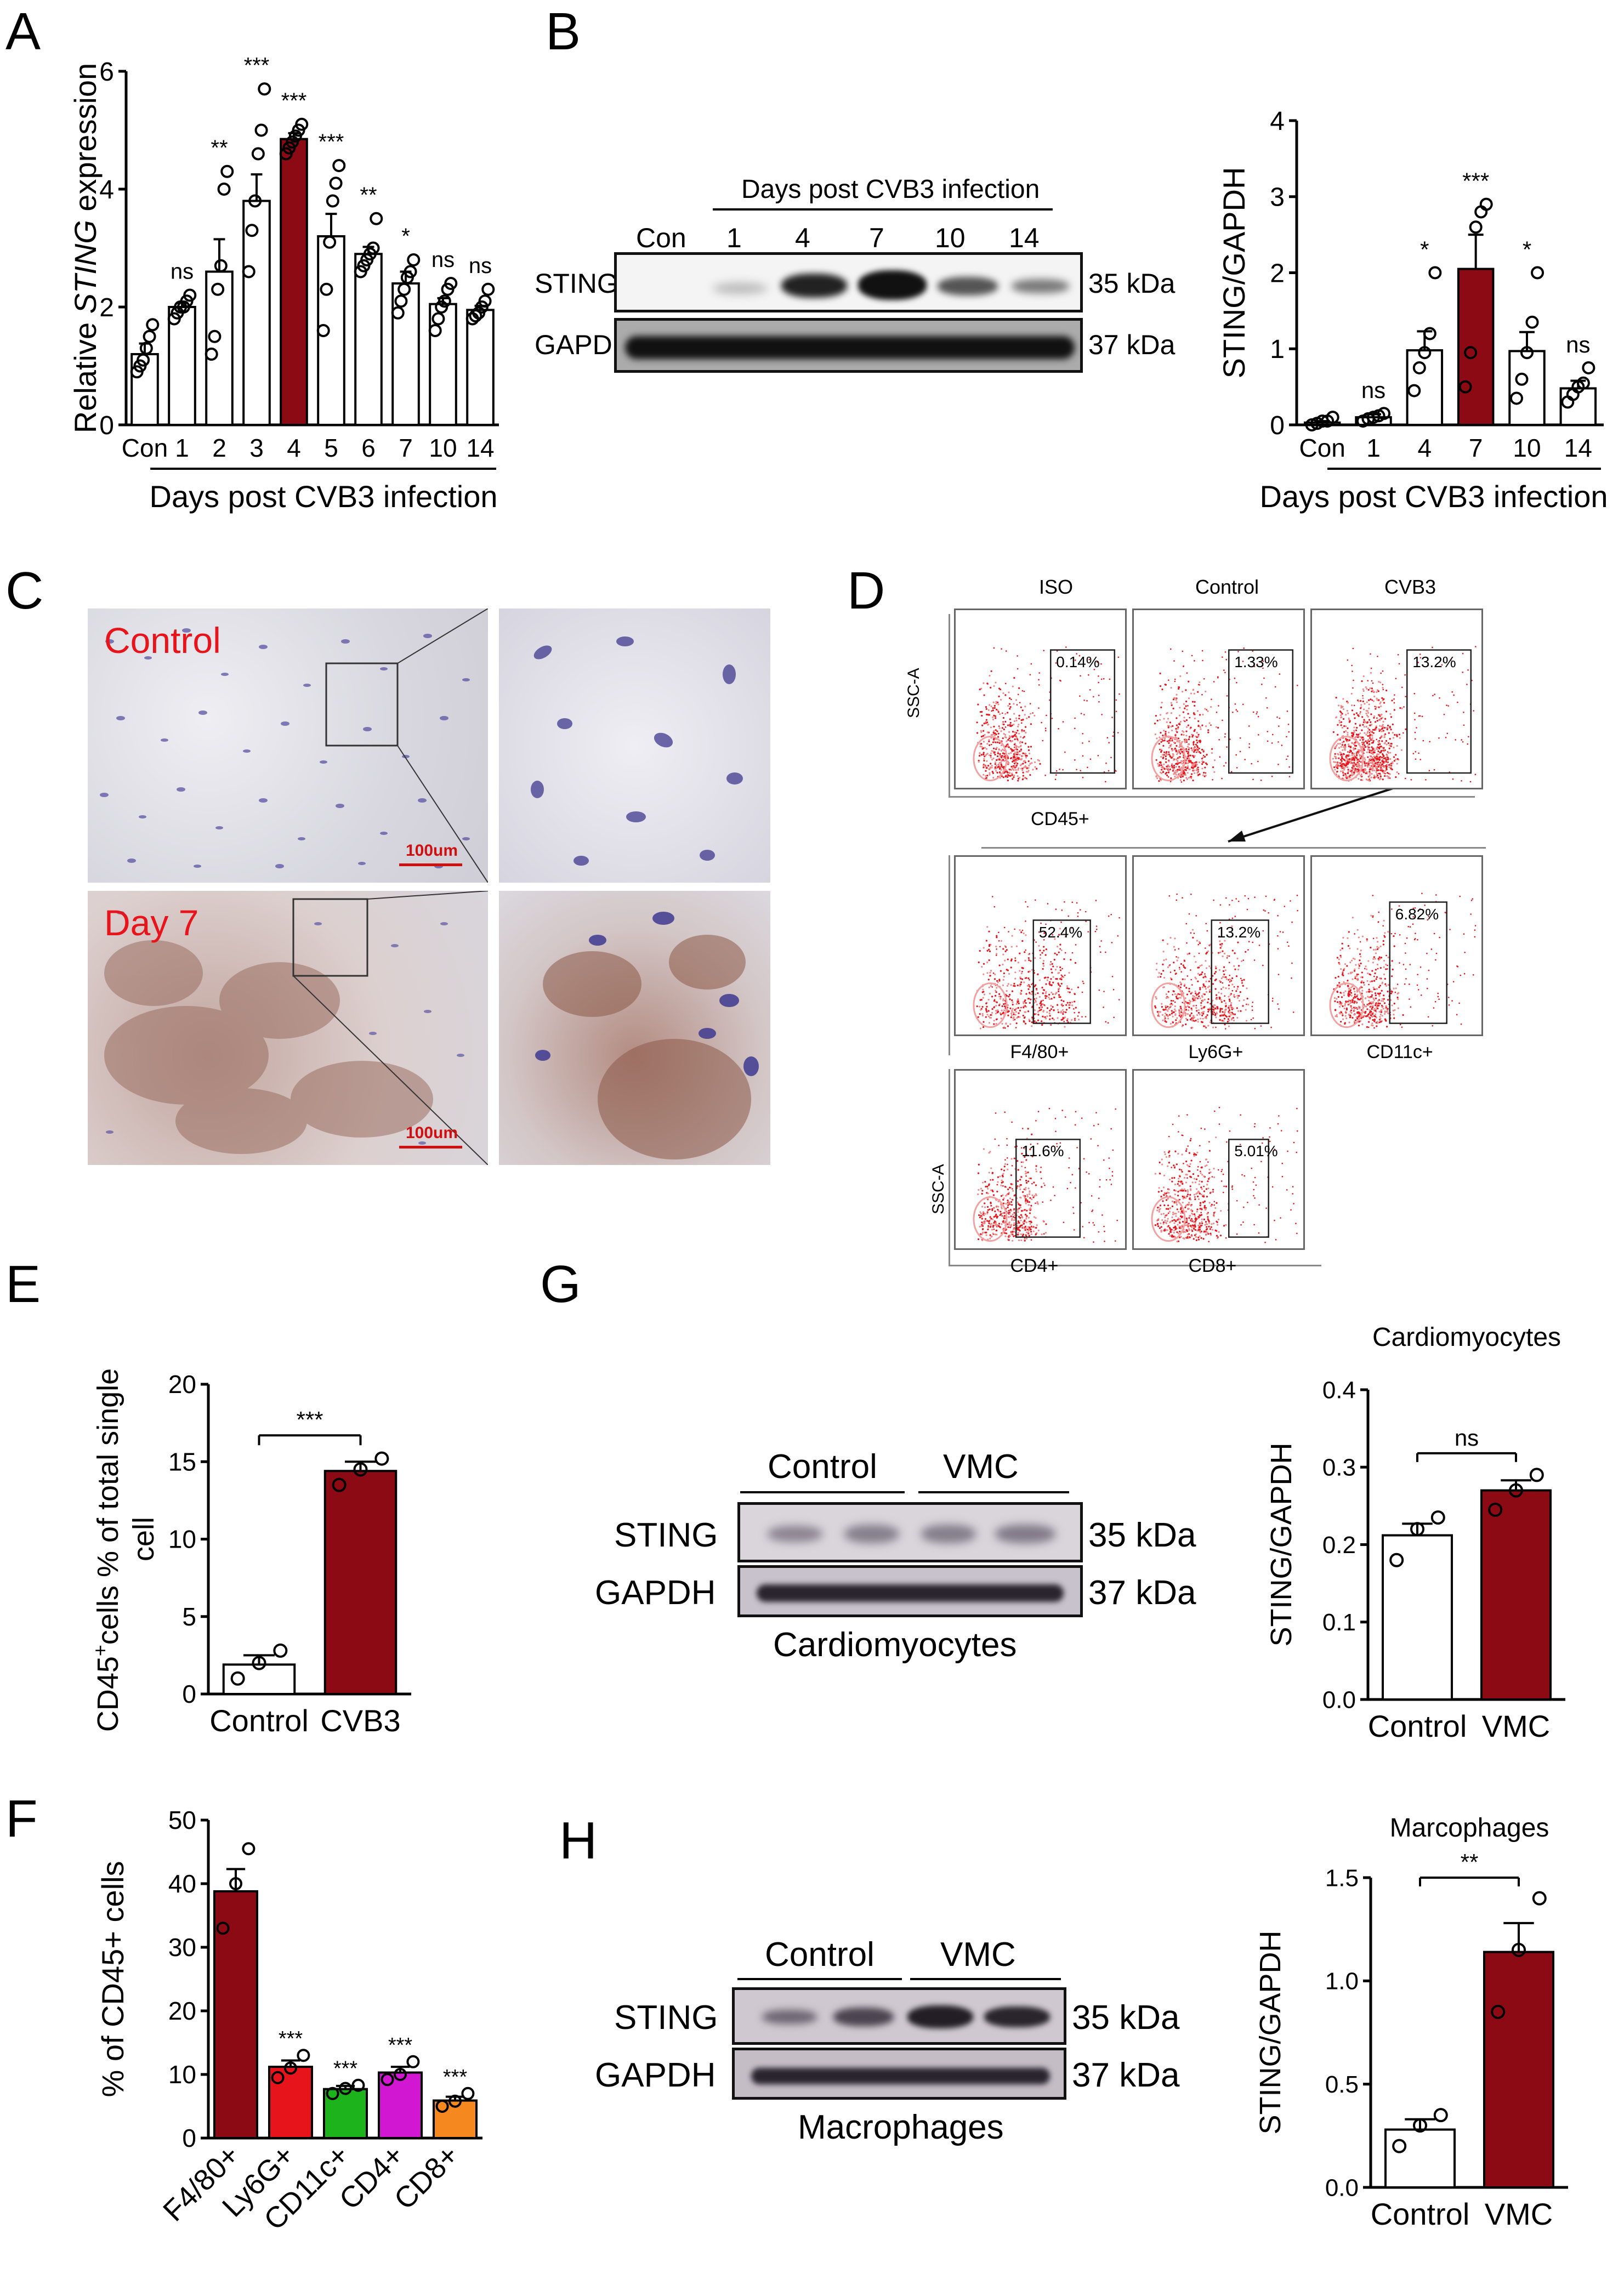  I want to click on blot-h-line-vmc, so click(985, 1979).